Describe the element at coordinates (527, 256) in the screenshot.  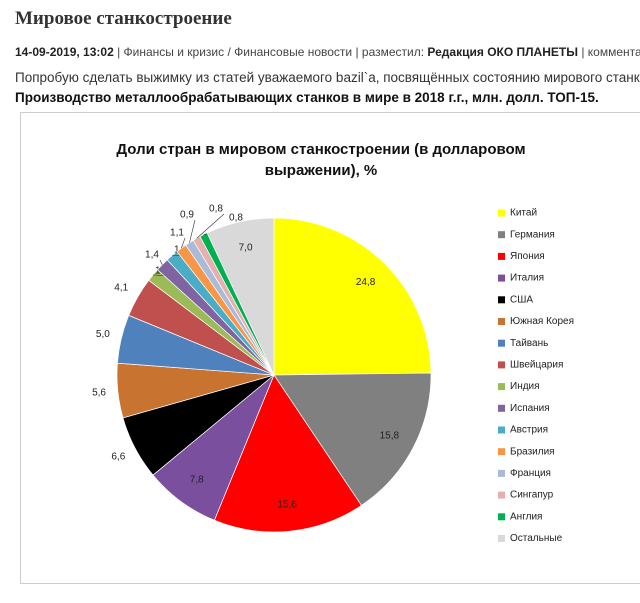
I see `legend-label: Япония` at that location.